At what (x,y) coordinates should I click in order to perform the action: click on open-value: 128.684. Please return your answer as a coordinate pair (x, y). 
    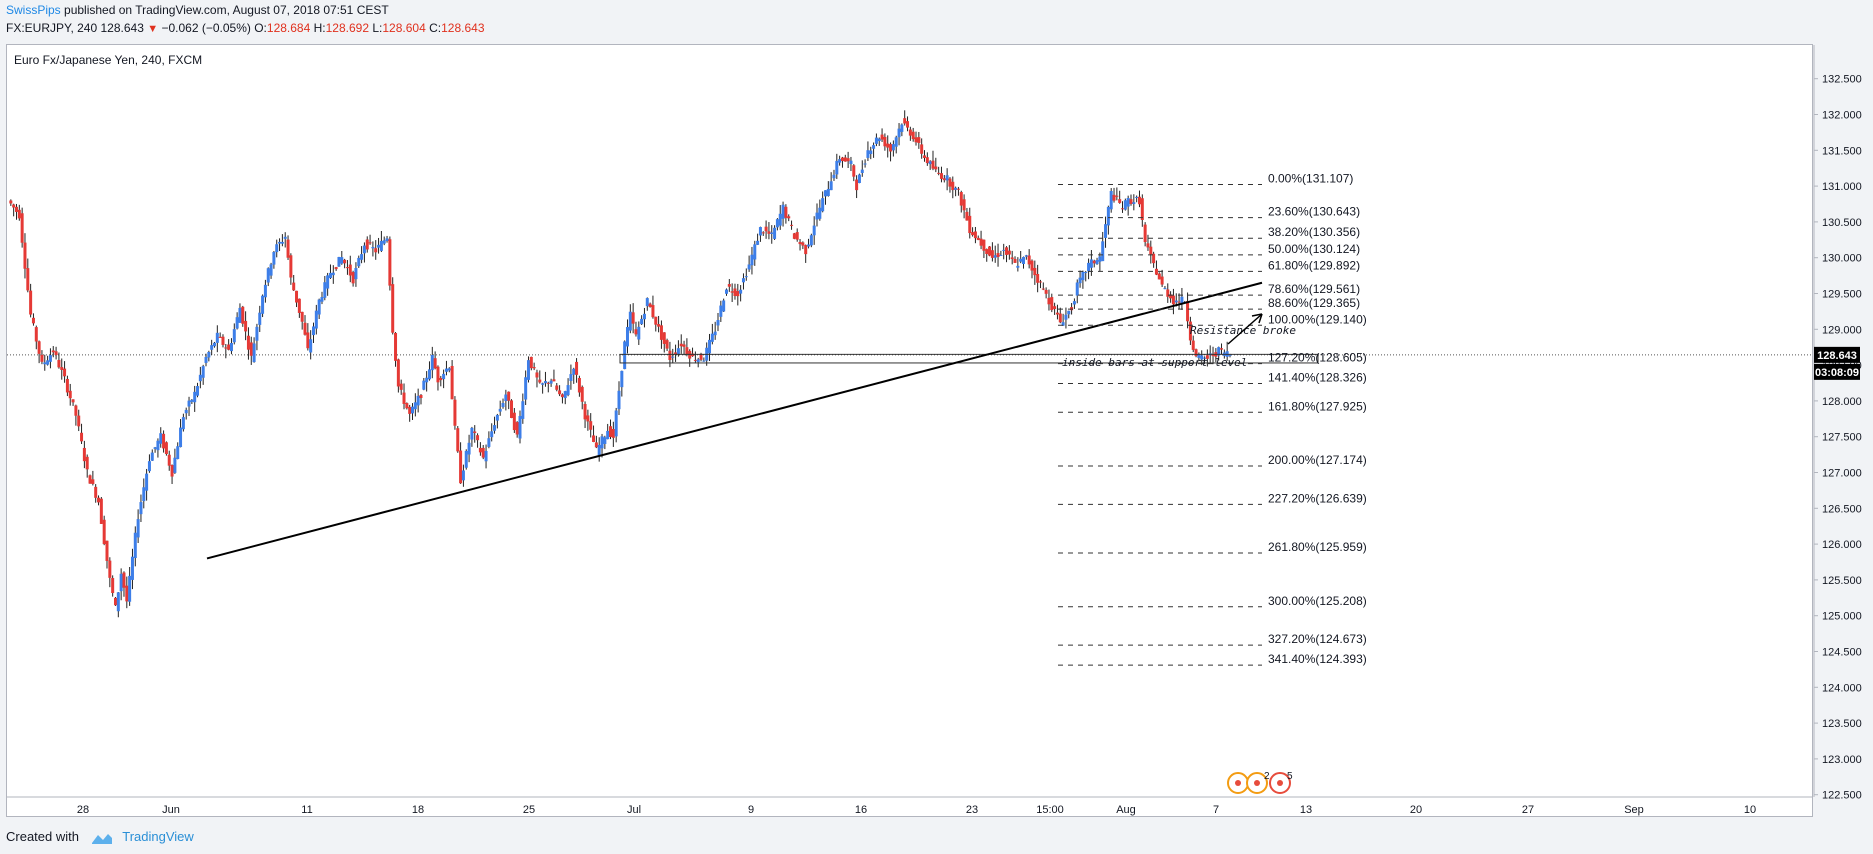
    Looking at the image, I should click on (288, 28).